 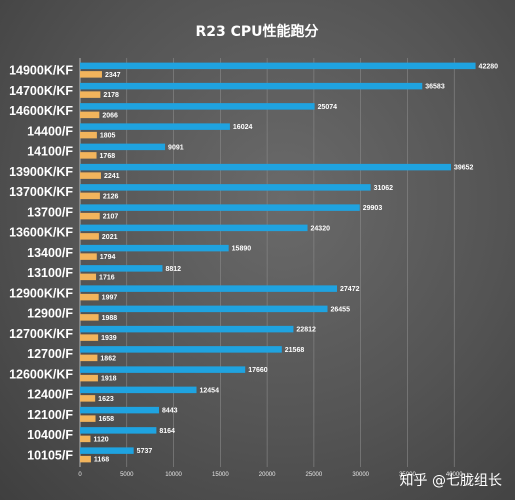 I want to click on data-label: 12454, so click(x=210, y=390).